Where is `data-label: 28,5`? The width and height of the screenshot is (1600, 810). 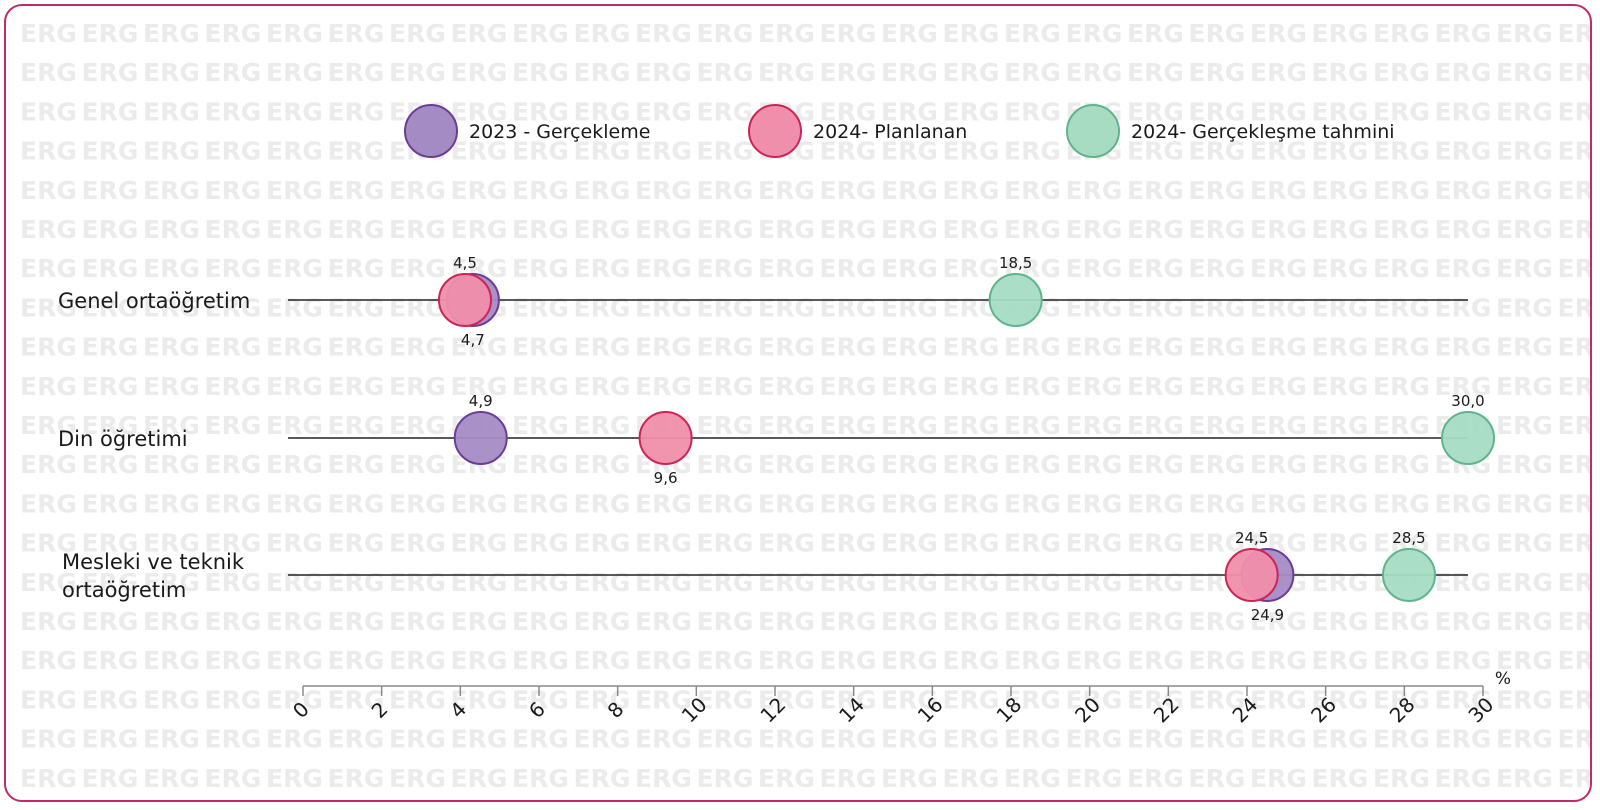
data-label: 28,5 is located at coordinates (1408, 538).